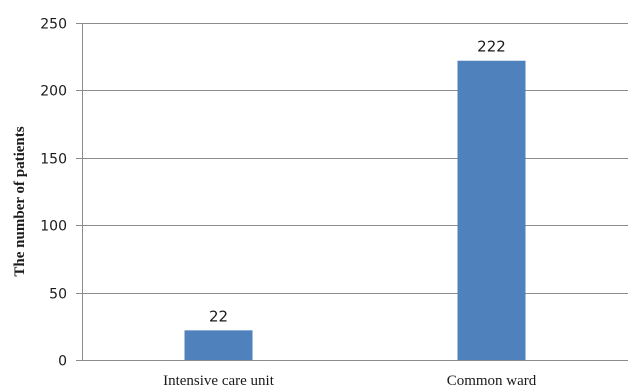 The width and height of the screenshot is (628, 390). Describe the element at coordinates (492, 381) in the screenshot. I see `x-category-label: Common ward` at that location.